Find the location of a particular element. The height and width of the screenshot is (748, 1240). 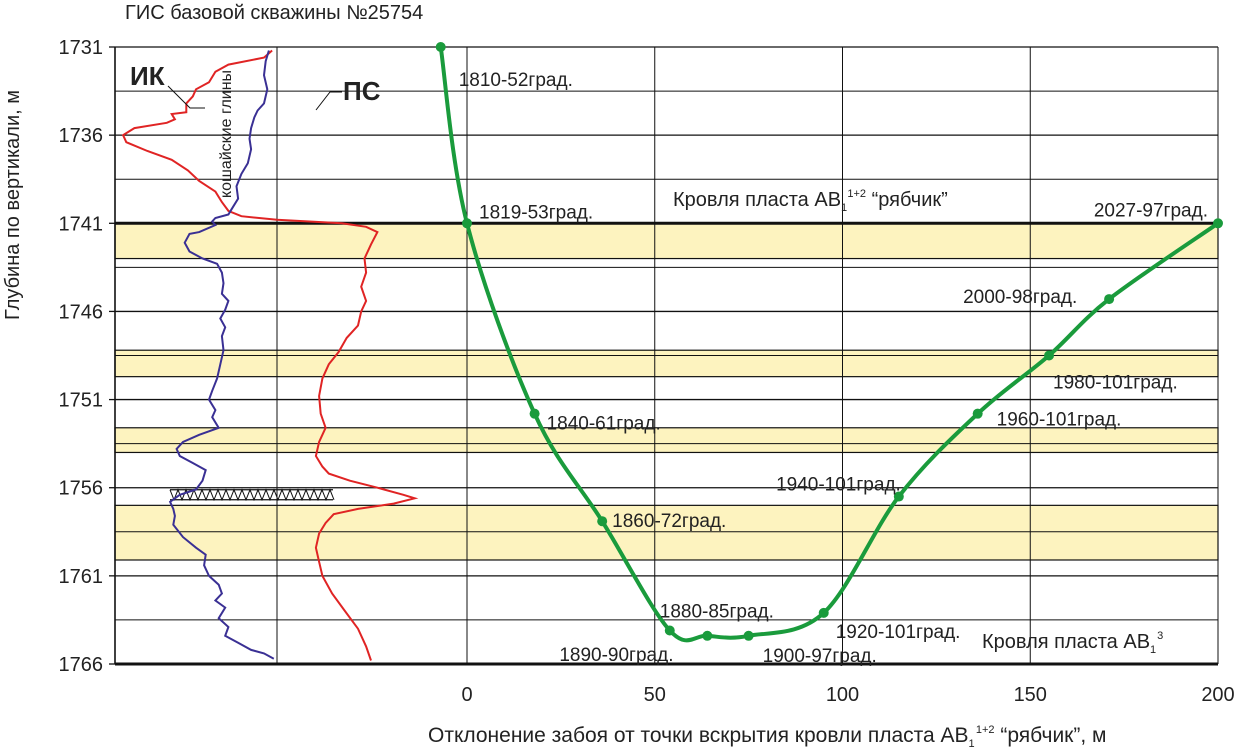

point-label: 1890-90град. is located at coordinates (616, 655).